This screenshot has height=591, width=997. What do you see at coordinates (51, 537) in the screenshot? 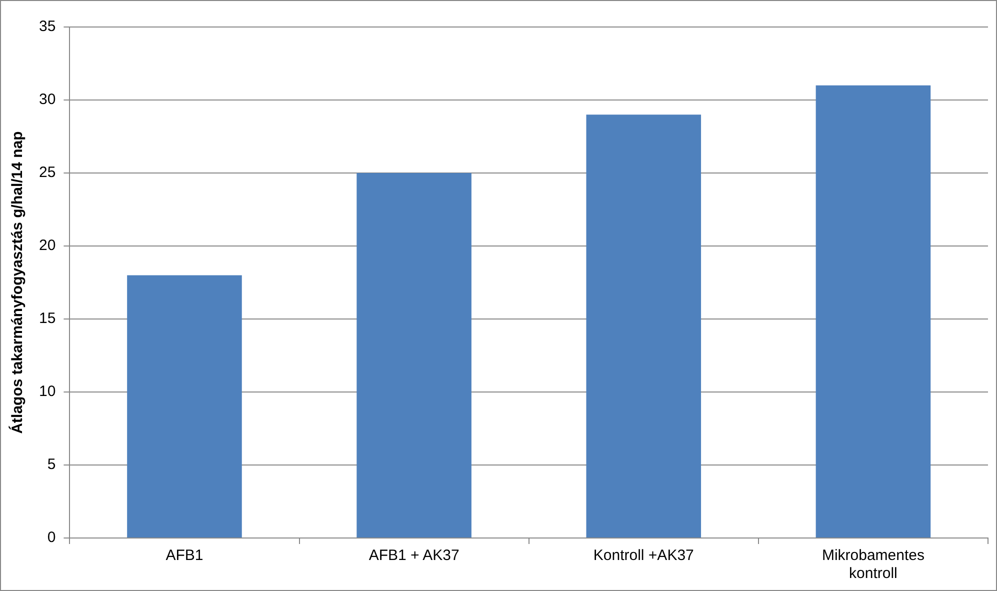
I see `y-tick-label: 0` at bounding box center [51, 537].